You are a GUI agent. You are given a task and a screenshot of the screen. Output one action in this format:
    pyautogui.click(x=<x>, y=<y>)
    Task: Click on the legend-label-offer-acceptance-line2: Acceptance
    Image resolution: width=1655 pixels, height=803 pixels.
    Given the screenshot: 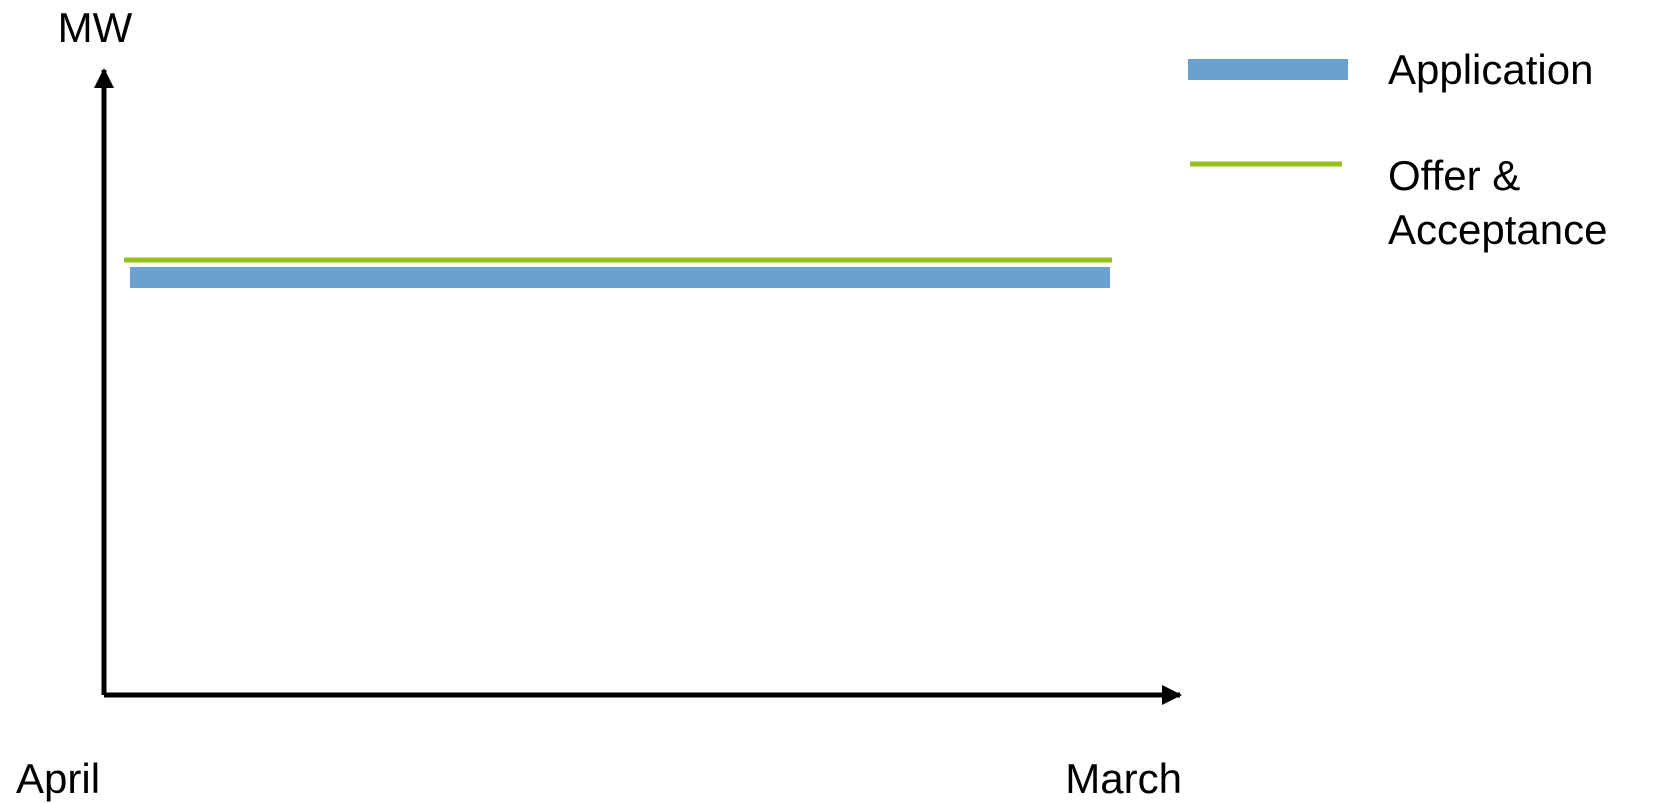 What is the action you would take?
    pyautogui.click(x=1497, y=229)
    